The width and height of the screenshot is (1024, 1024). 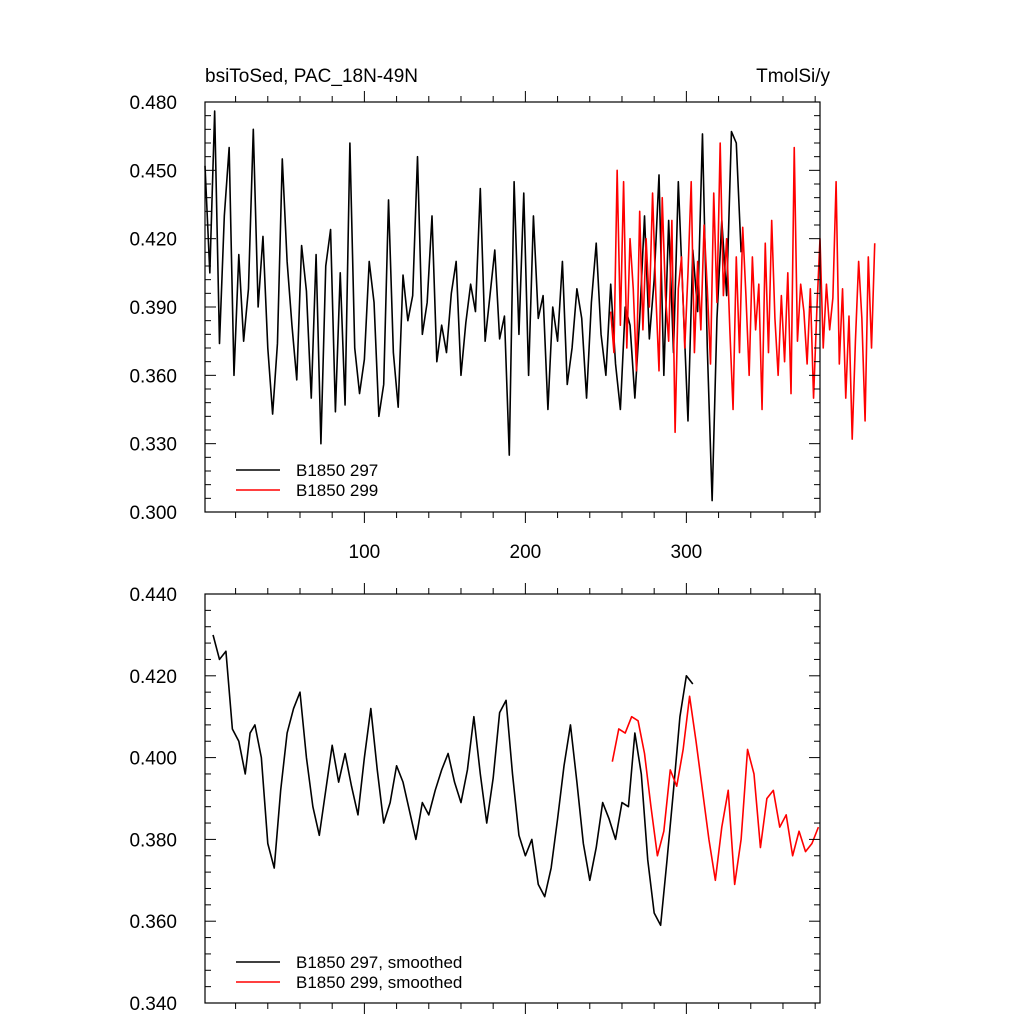 What do you see at coordinates (153, 759) in the screenshot?
I see `y-tick-label: 0.400` at bounding box center [153, 759].